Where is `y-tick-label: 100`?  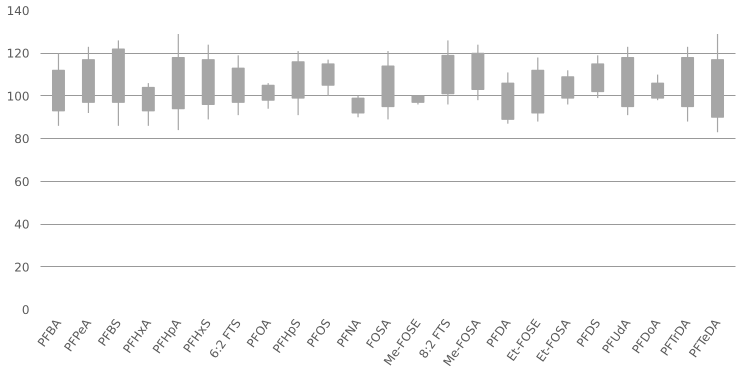 y-tick-label: 100 is located at coordinates (18, 96).